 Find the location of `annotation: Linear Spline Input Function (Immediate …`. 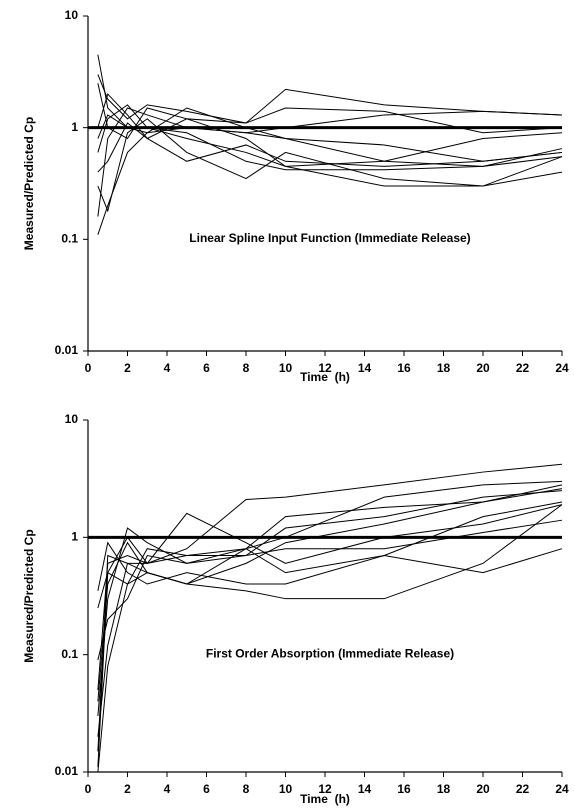

annotation: Linear Spline Input Function (Immediate … is located at coordinates (329, 238).